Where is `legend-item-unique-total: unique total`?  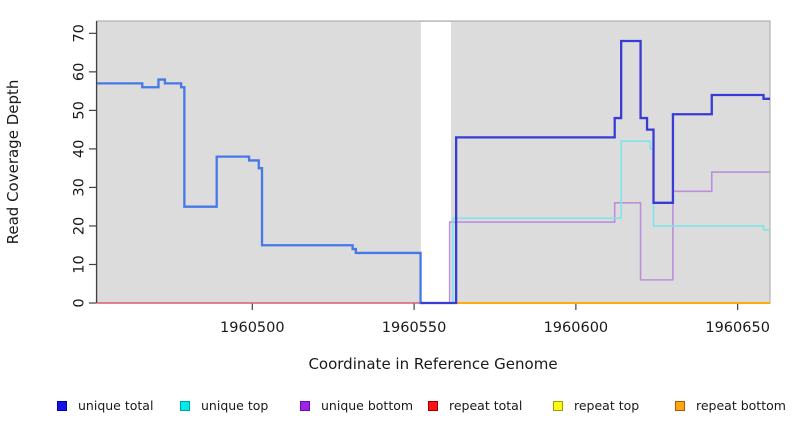 legend-item-unique-total: unique total is located at coordinates (105, 406).